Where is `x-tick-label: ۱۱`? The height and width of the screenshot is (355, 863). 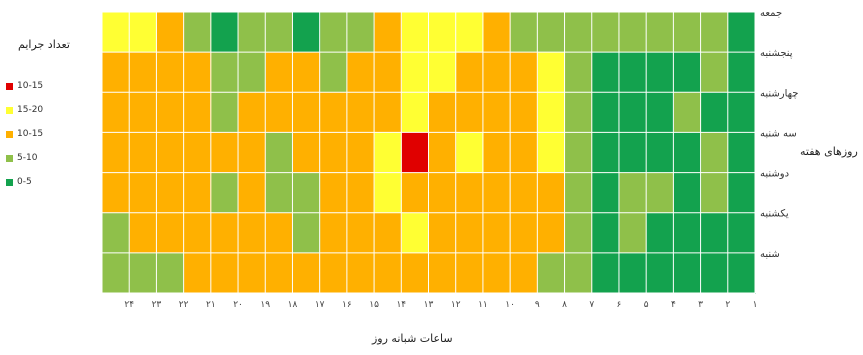 x-tick-label: ۱۱ is located at coordinates (483, 305).